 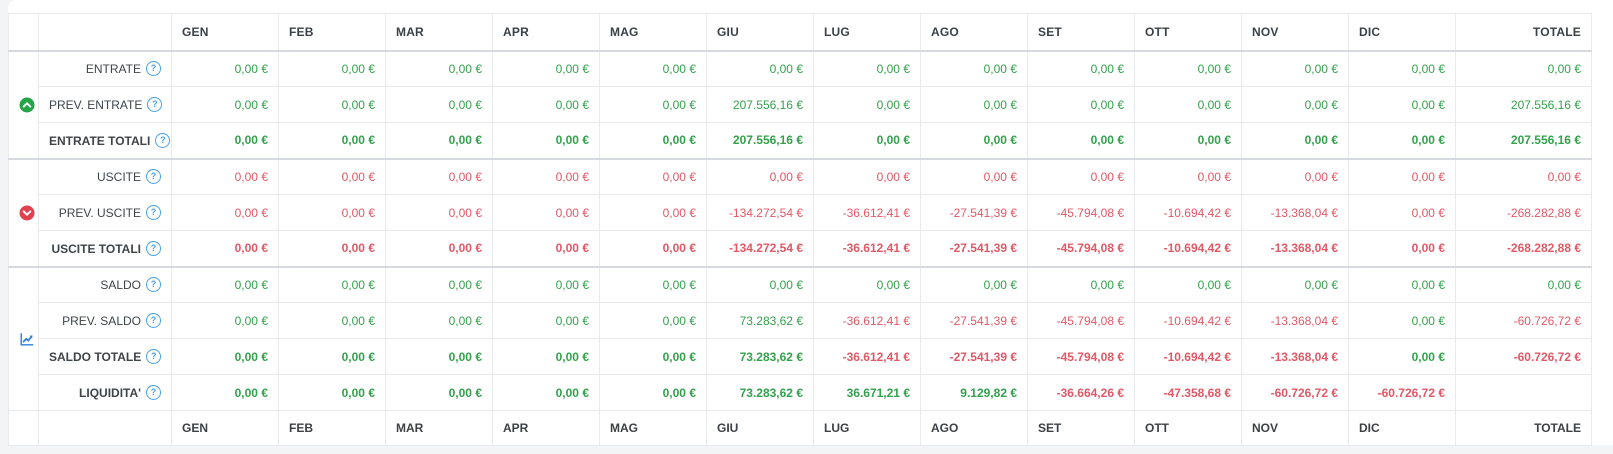 I want to click on row-label: PREV. USCITE?, so click(x=105, y=212).